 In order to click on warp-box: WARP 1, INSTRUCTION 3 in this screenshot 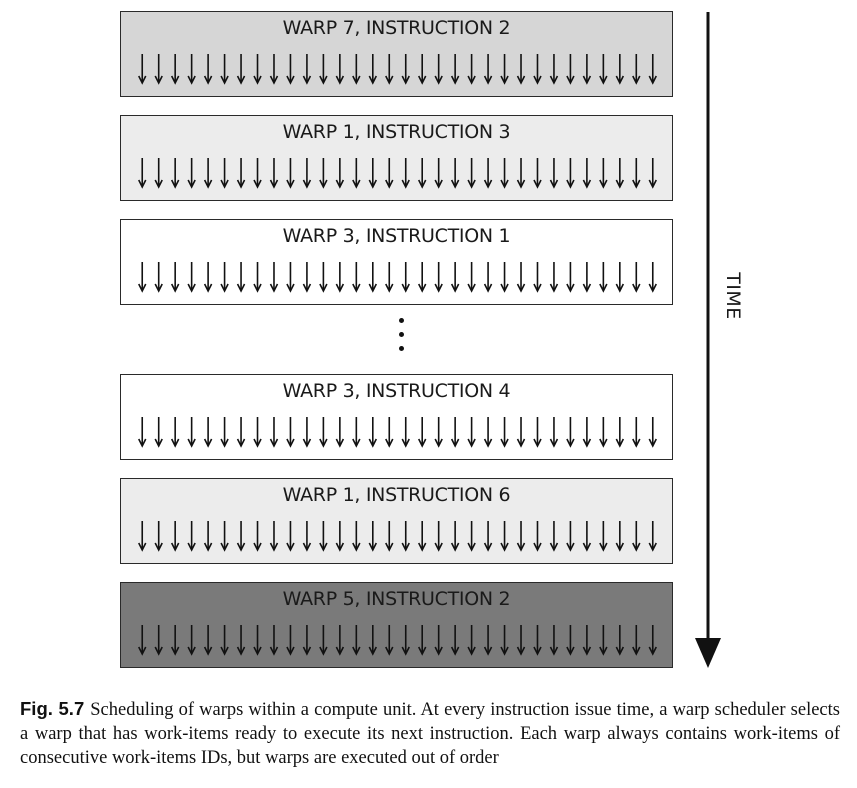, I will do `click(396, 158)`.